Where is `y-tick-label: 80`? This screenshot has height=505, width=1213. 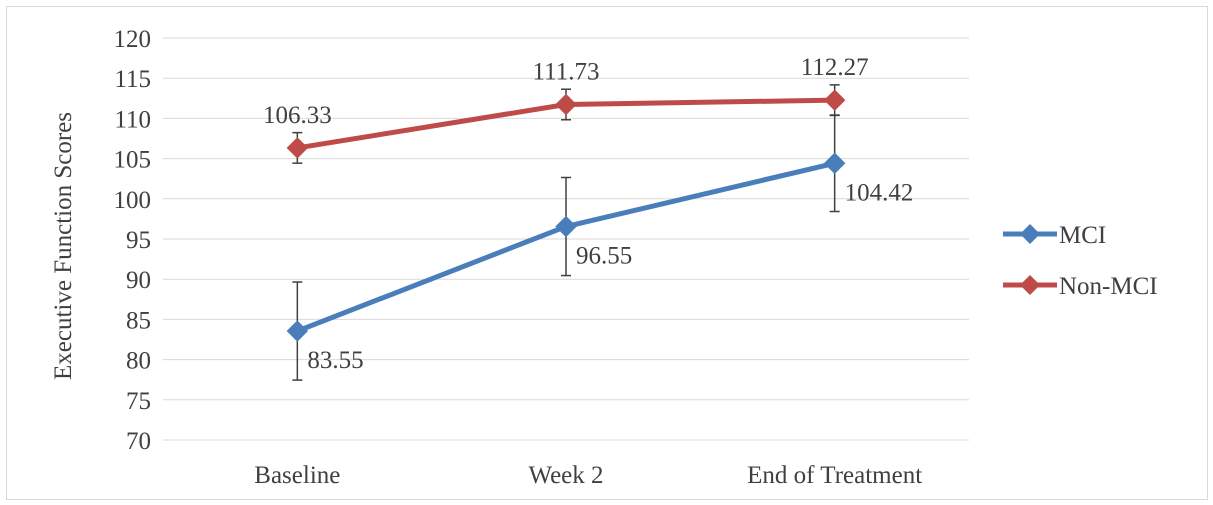 y-tick-label: 80 is located at coordinates (138, 361).